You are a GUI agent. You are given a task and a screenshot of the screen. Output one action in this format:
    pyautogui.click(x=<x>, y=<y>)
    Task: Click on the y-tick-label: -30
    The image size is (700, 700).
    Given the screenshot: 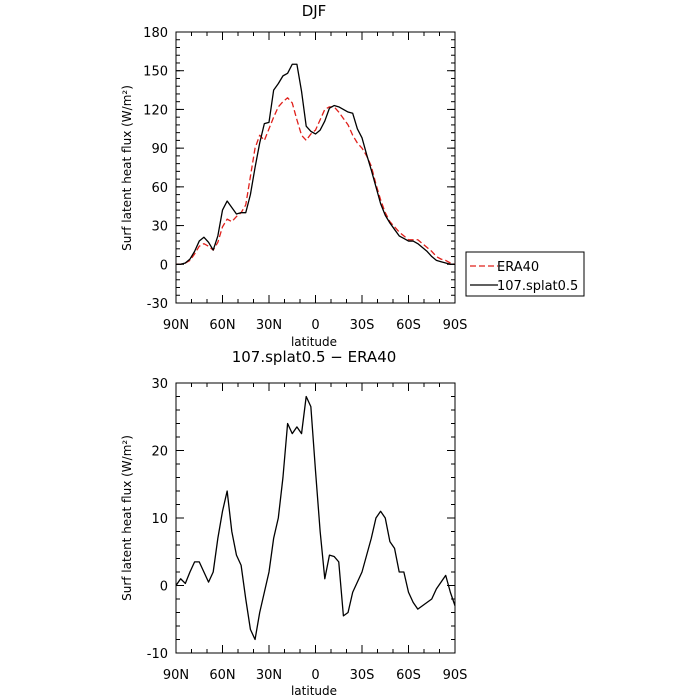 What is the action you would take?
    pyautogui.click(x=157, y=304)
    